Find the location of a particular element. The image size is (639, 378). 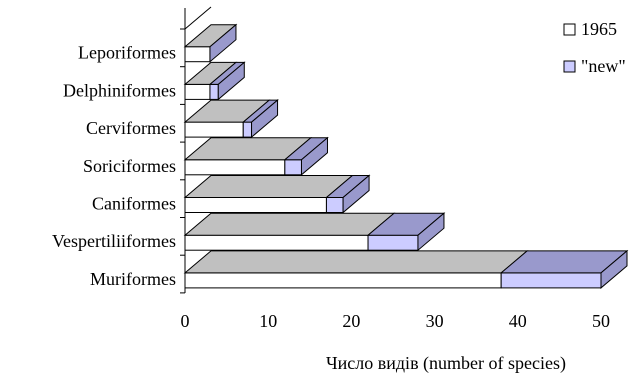

x-tick-label: 30 is located at coordinates (435, 321).